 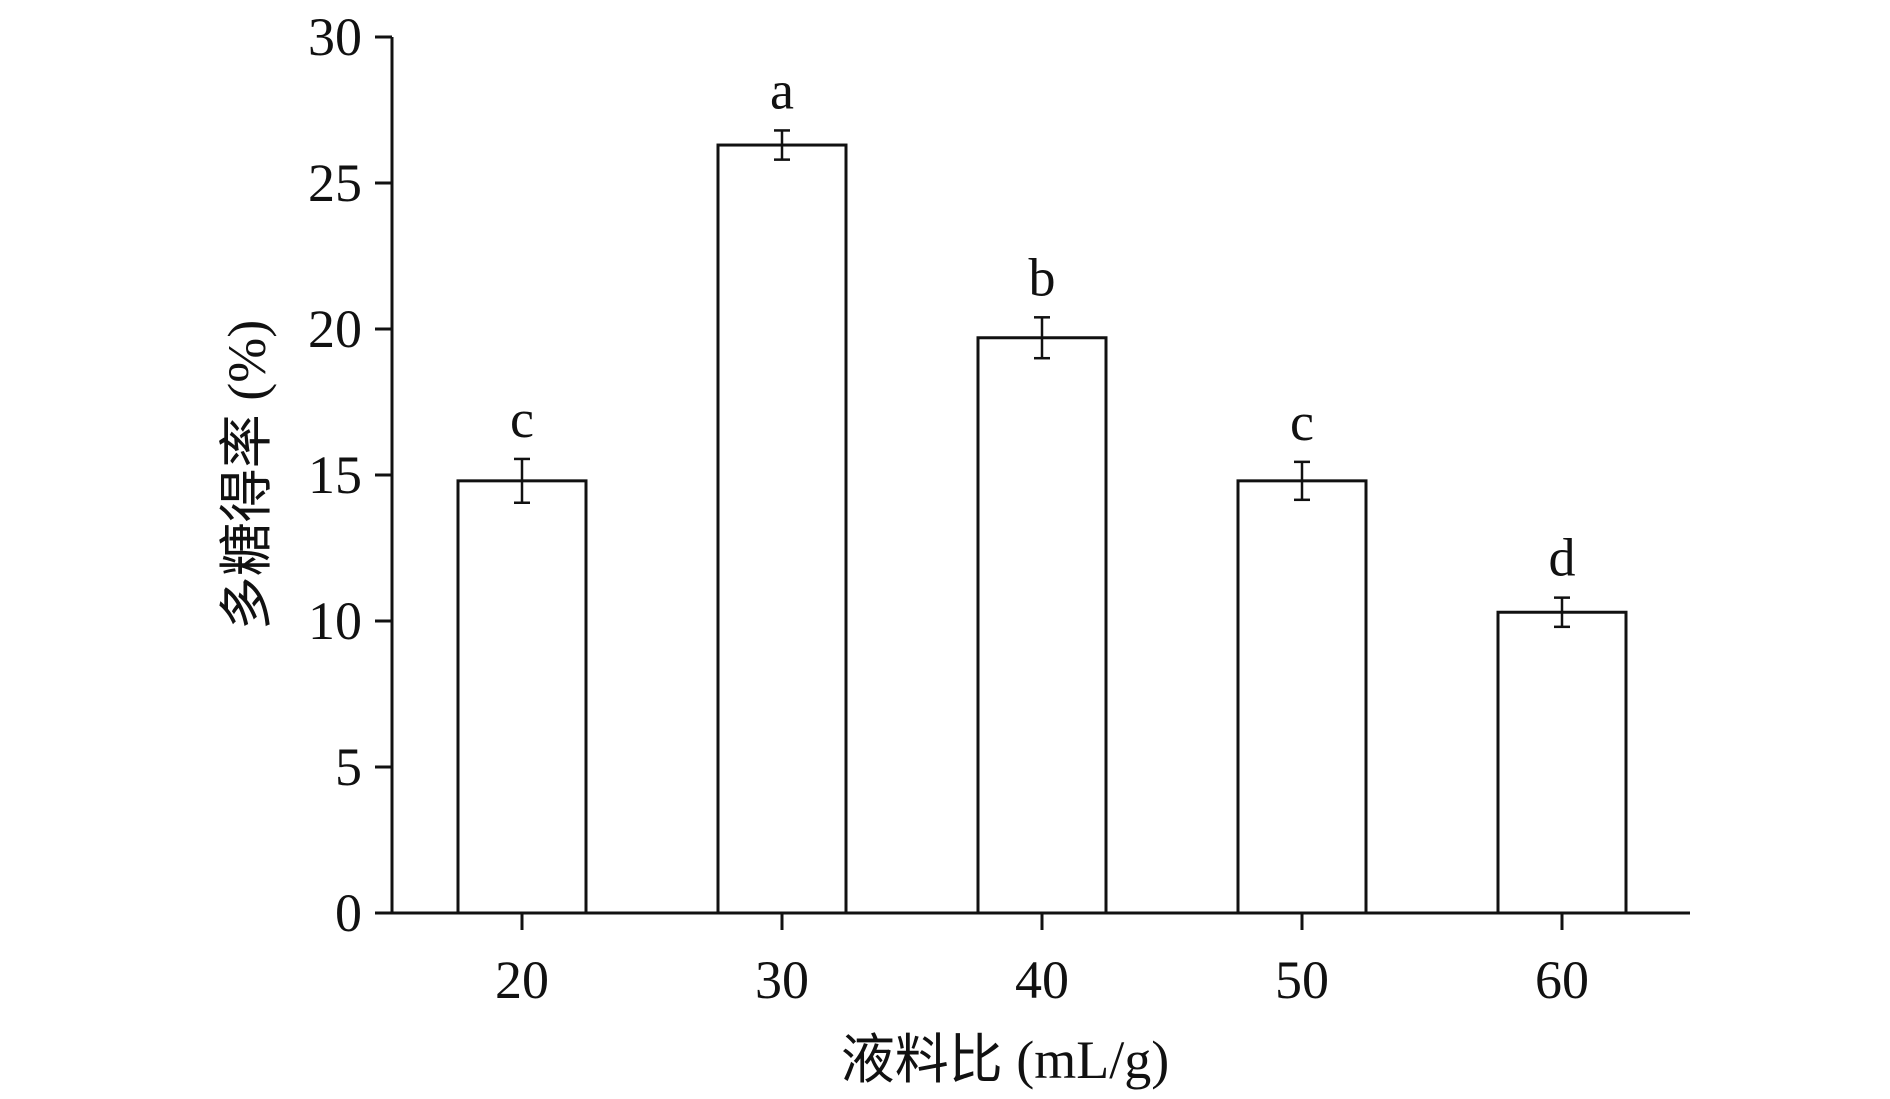 I want to click on significance-label-60: d, so click(x=1562, y=558).